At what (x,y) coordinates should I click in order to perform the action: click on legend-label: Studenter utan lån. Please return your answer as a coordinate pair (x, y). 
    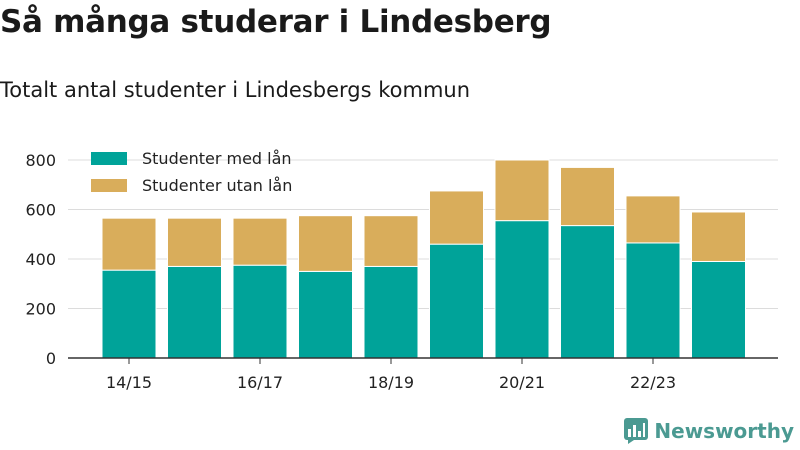
    Looking at the image, I should click on (217, 185).